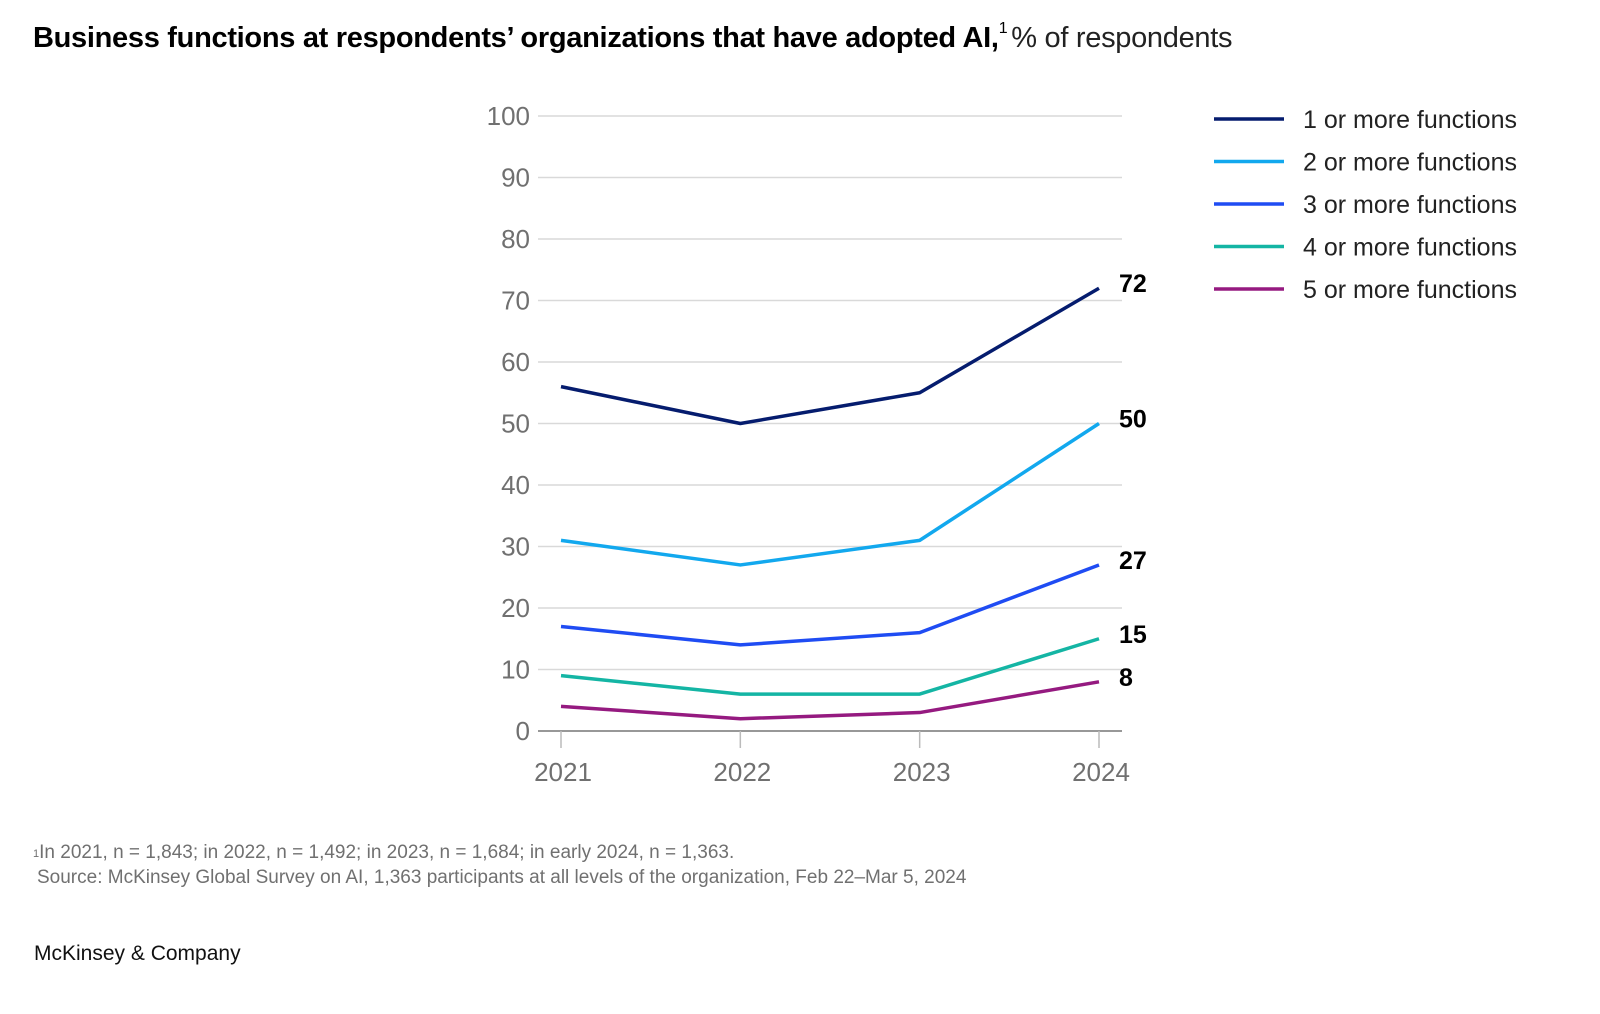 This screenshot has width=1600, height=1014. What do you see at coordinates (515, 239) in the screenshot?
I see `y-tick-label: 80` at bounding box center [515, 239].